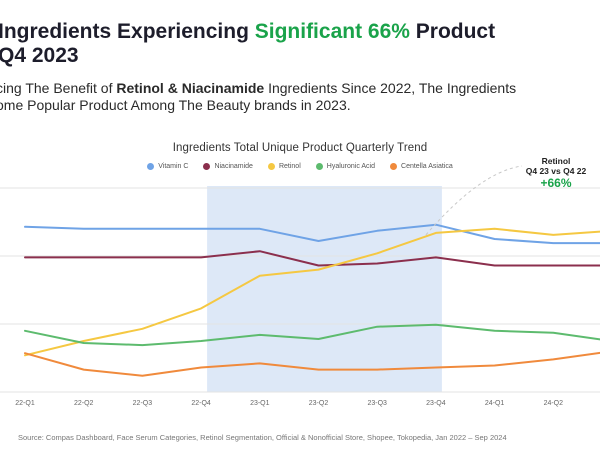  What do you see at coordinates (556, 171) in the screenshot?
I see `annotation-period: Q4 23 vs Q4 22` at bounding box center [556, 171].